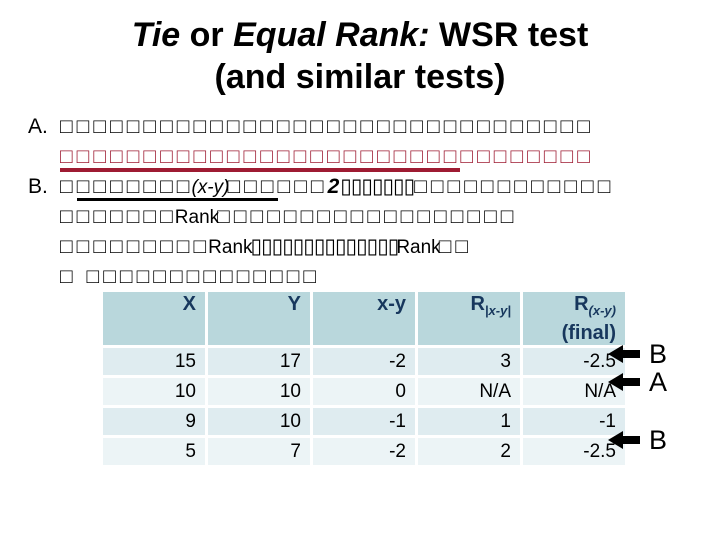  What do you see at coordinates (497, 310) in the screenshot?
I see `rank-subscript: |x-y|` at bounding box center [497, 310].